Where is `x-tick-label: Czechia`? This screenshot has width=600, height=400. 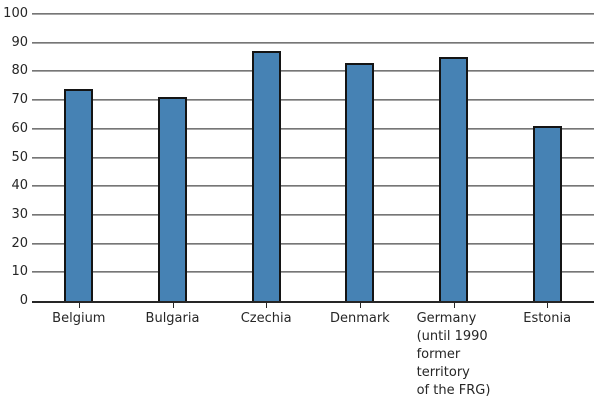
x-tick-label: Czechia is located at coordinates (266, 318).